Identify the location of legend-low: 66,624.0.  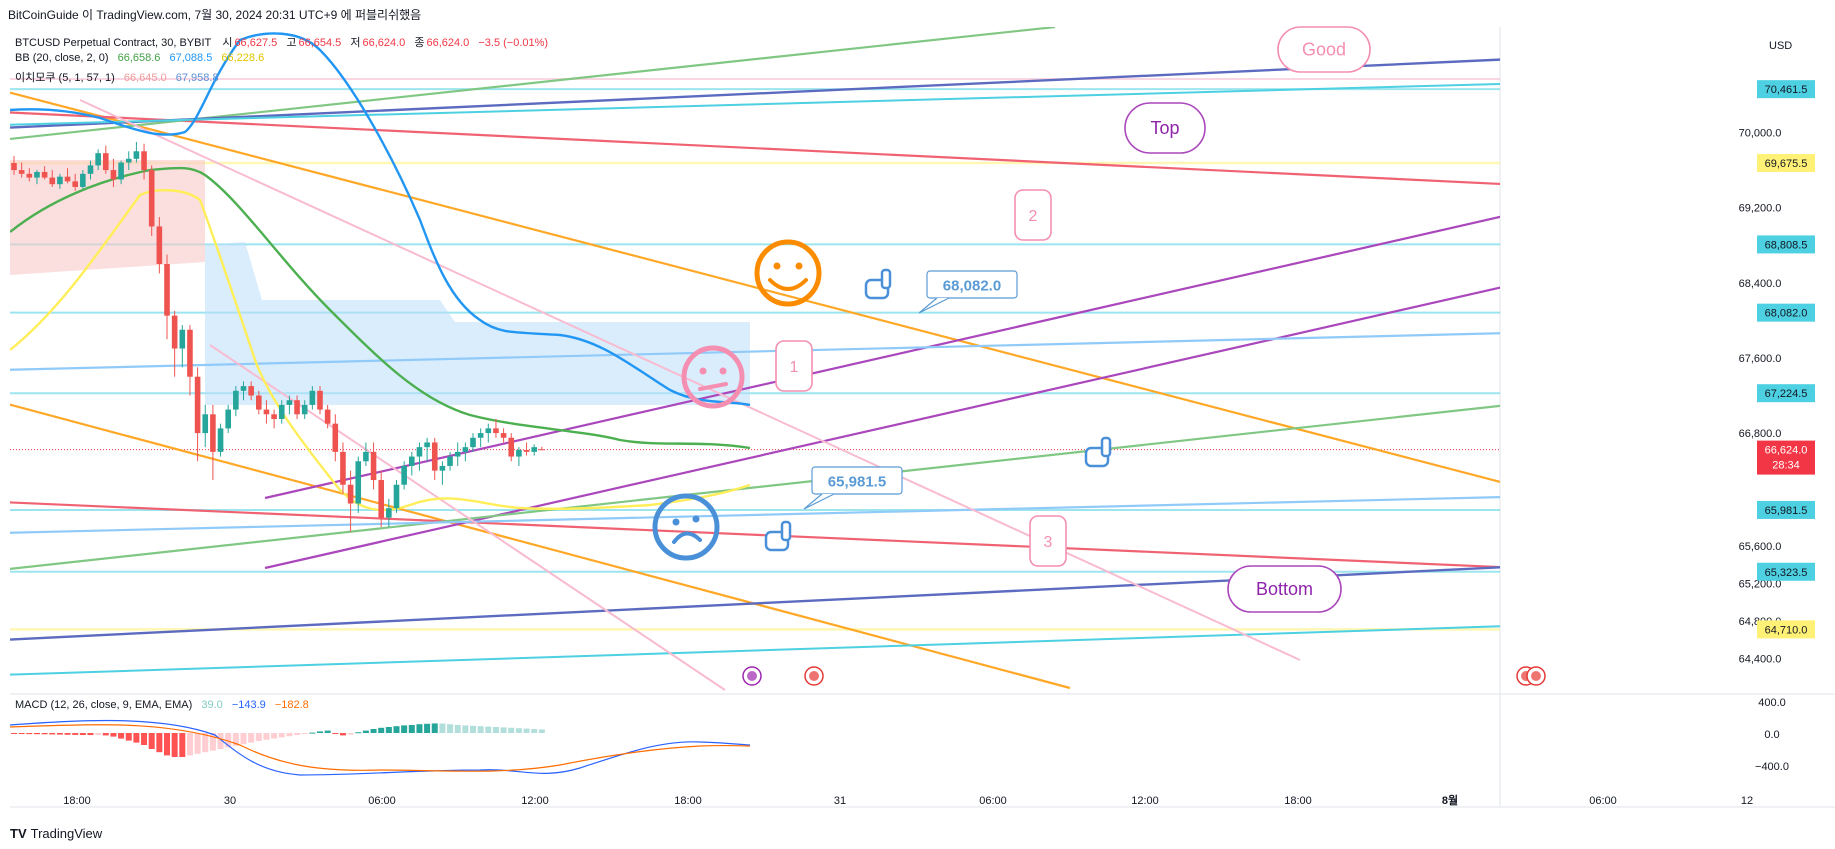
(384, 43).